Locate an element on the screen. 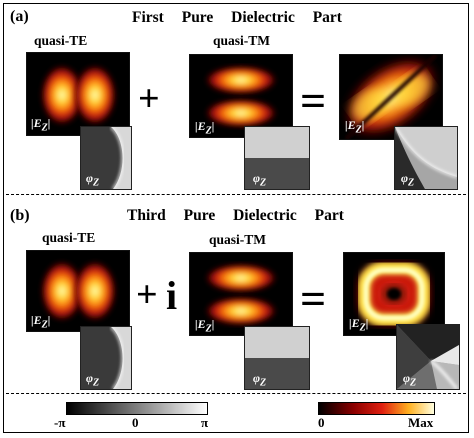 The height and width of the screenshot is (438, 474). panel-a-label: (a) is located at coordinates (19, 16).